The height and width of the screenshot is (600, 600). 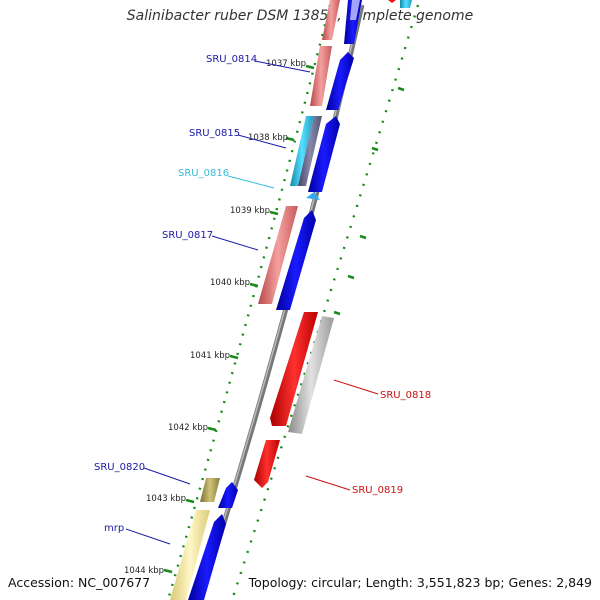 I want to click on gc-track-outer-marks, so click(x=369, y=201).